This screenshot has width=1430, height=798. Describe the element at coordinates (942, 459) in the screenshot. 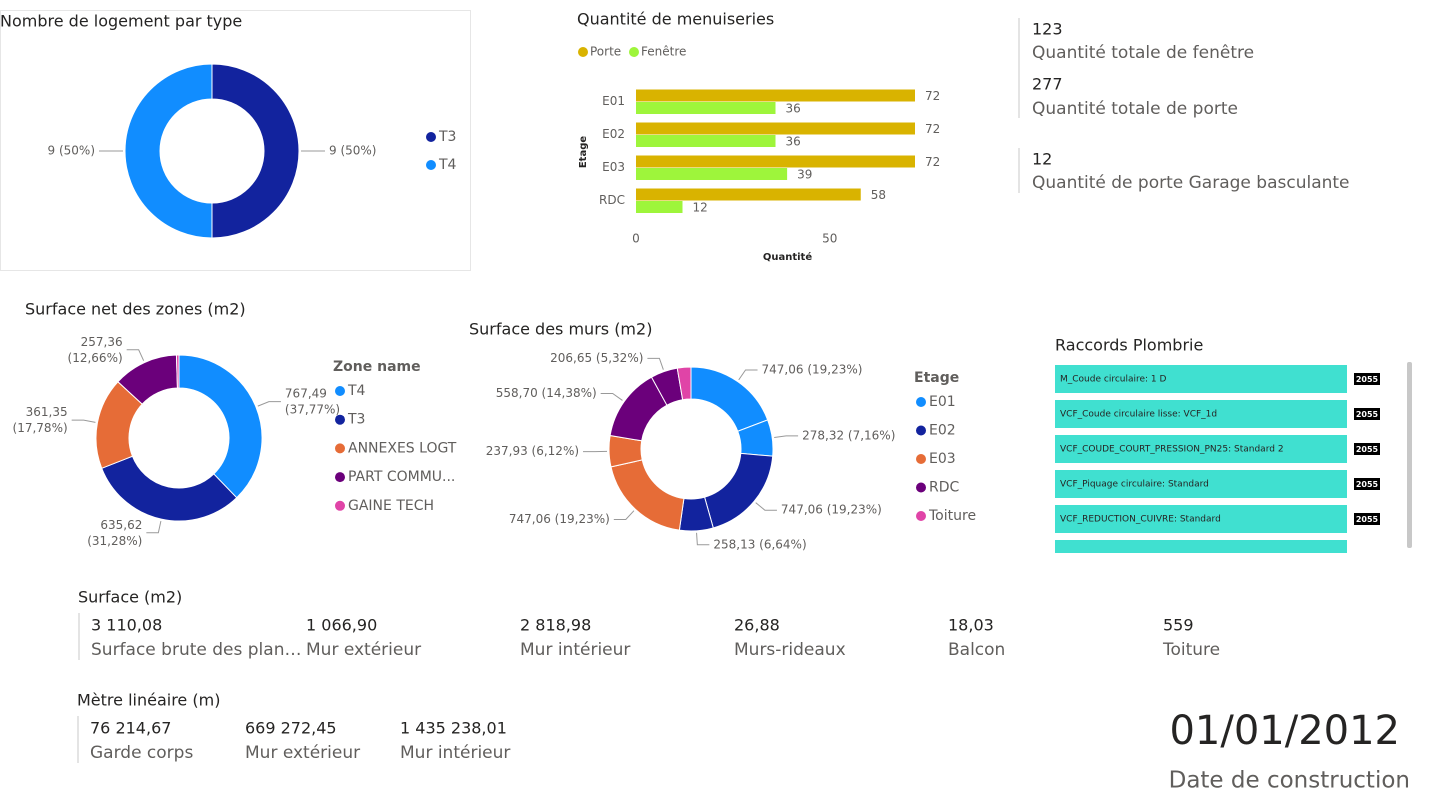

I see `legend-label: E03` at that location.